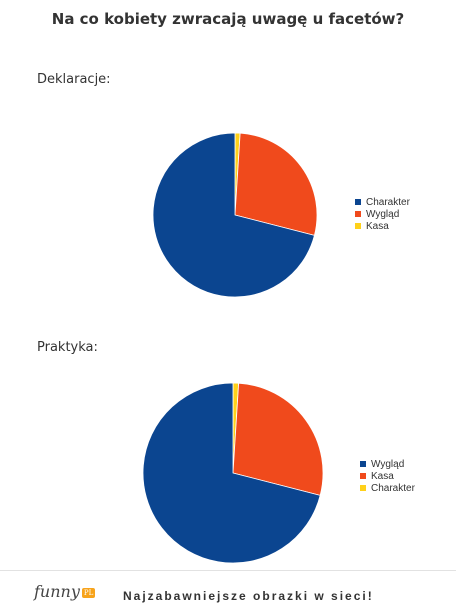 The width and height of the screenshot is (456, 616). Describe the element at coordinates (278, 439) in the screenshot. I see `pie-slice-kasa` at that location.